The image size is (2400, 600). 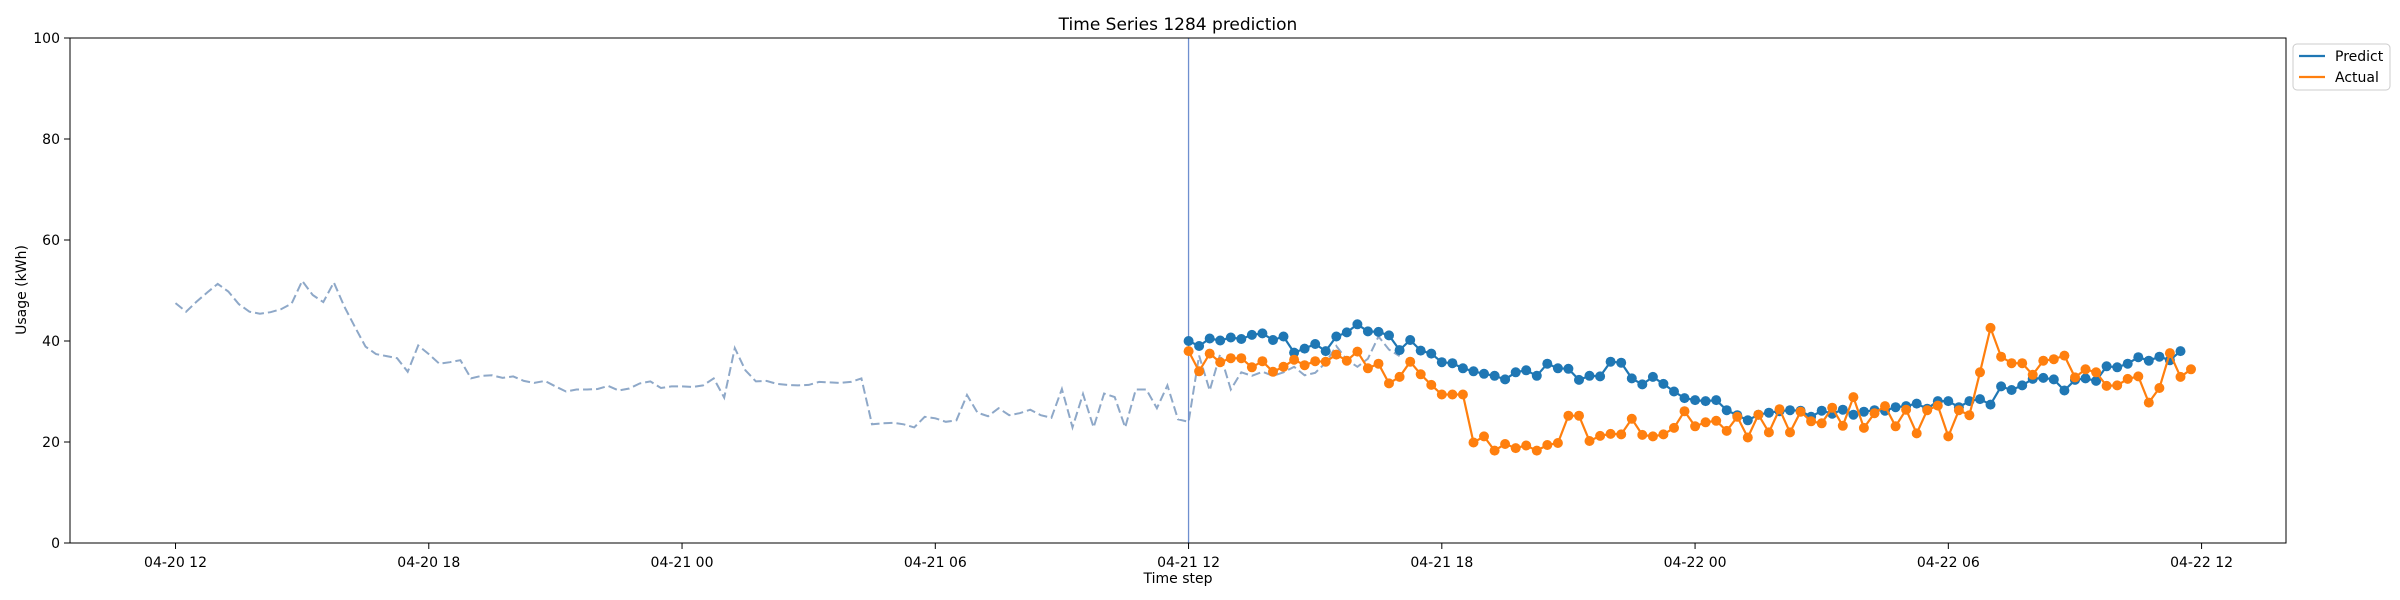 I want to click on x-tick-label: 04-22 00, so click(x=1695, y=563).